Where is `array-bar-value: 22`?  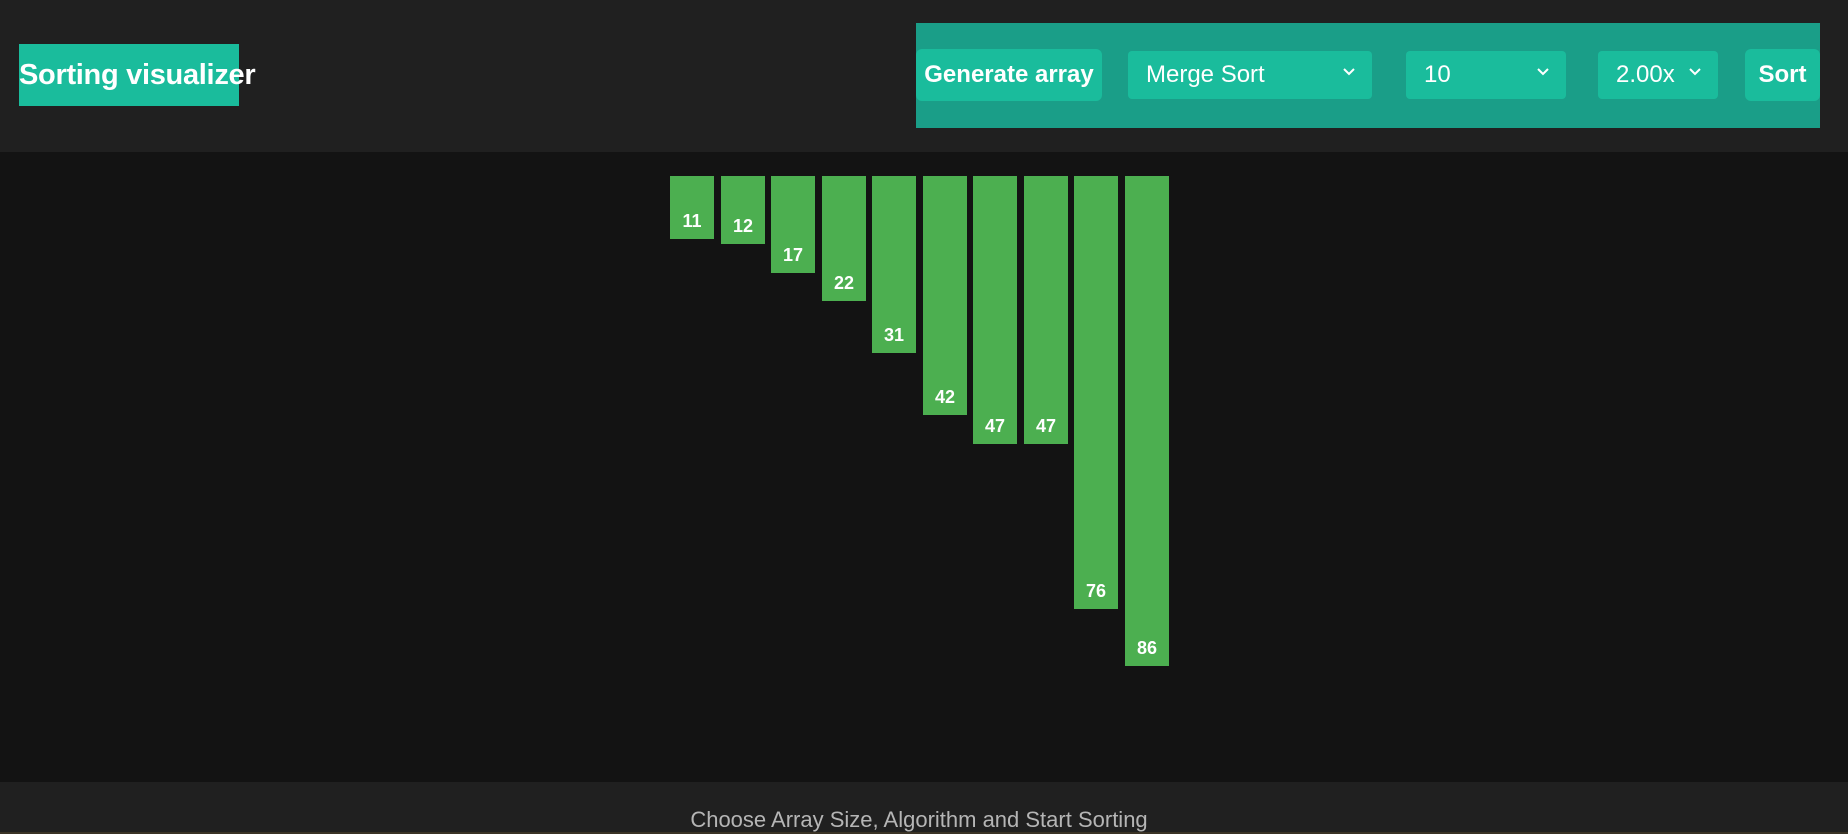 array-bar-value: 22 is located at coordinates (844, 283).